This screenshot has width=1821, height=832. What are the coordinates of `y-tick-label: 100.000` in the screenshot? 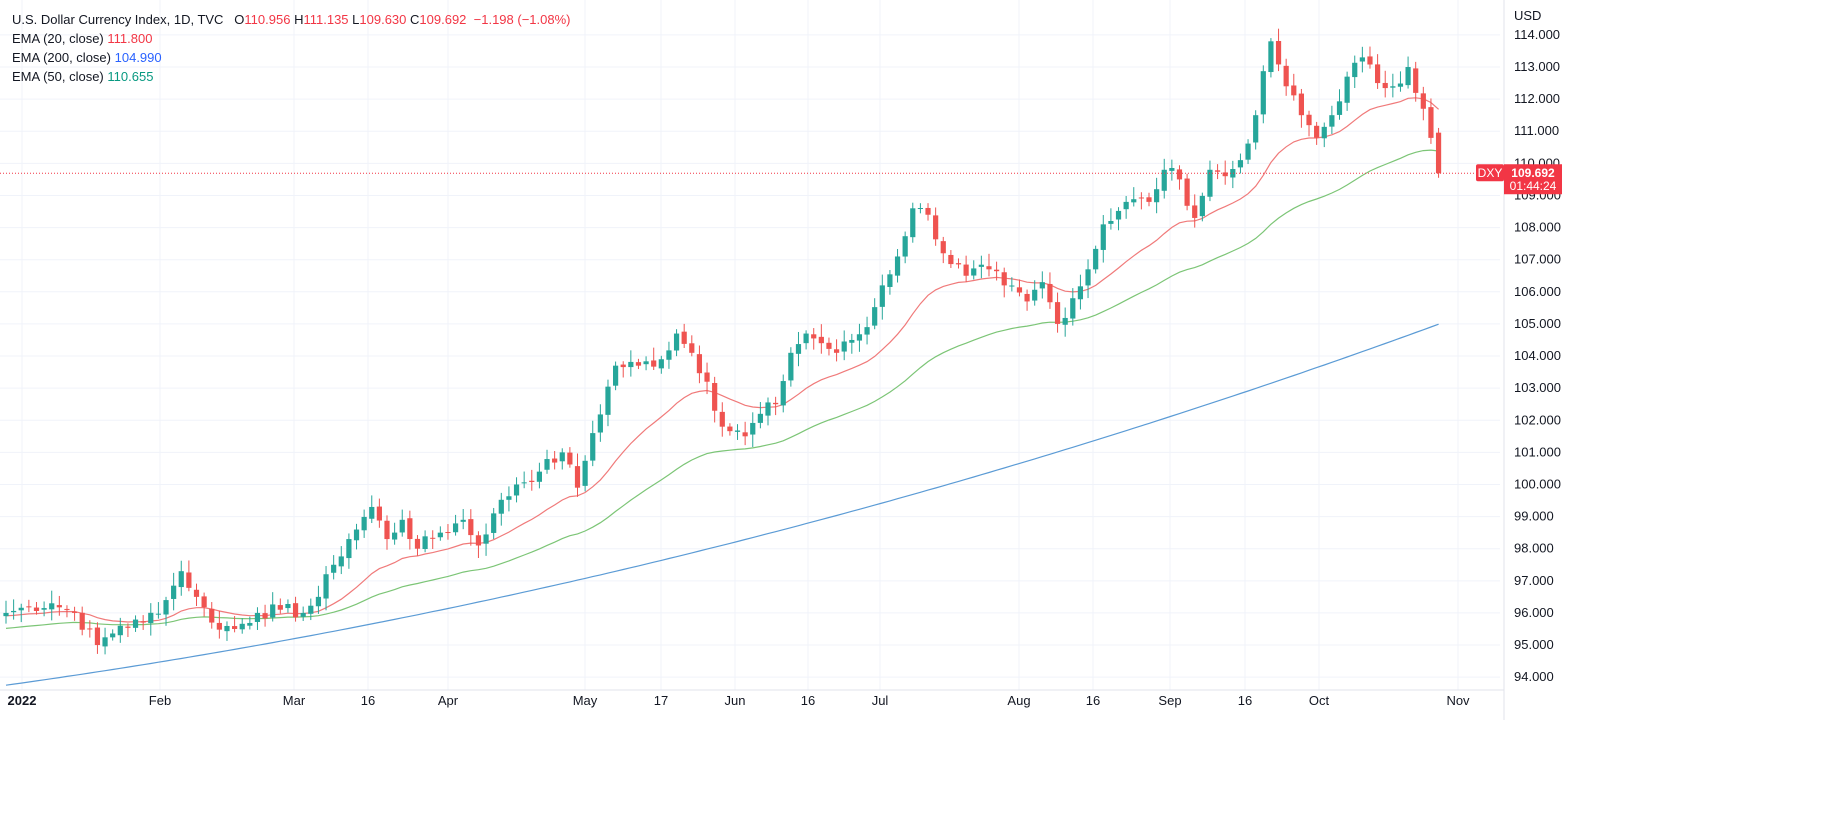 It's located at (1537, 483).